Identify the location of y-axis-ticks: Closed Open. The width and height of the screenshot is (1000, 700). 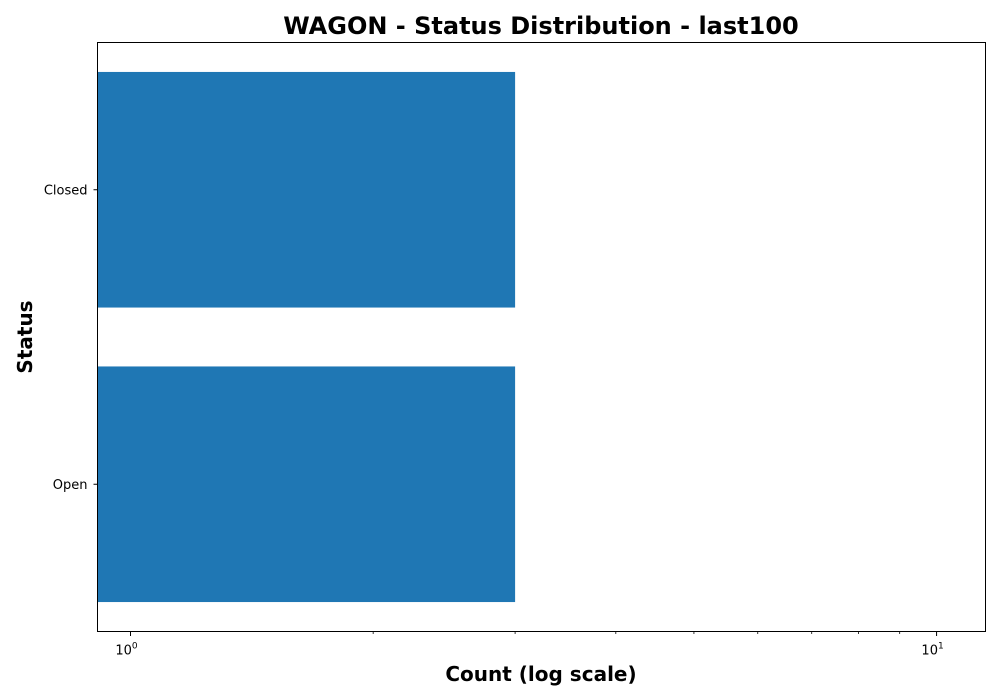
(71, 338).